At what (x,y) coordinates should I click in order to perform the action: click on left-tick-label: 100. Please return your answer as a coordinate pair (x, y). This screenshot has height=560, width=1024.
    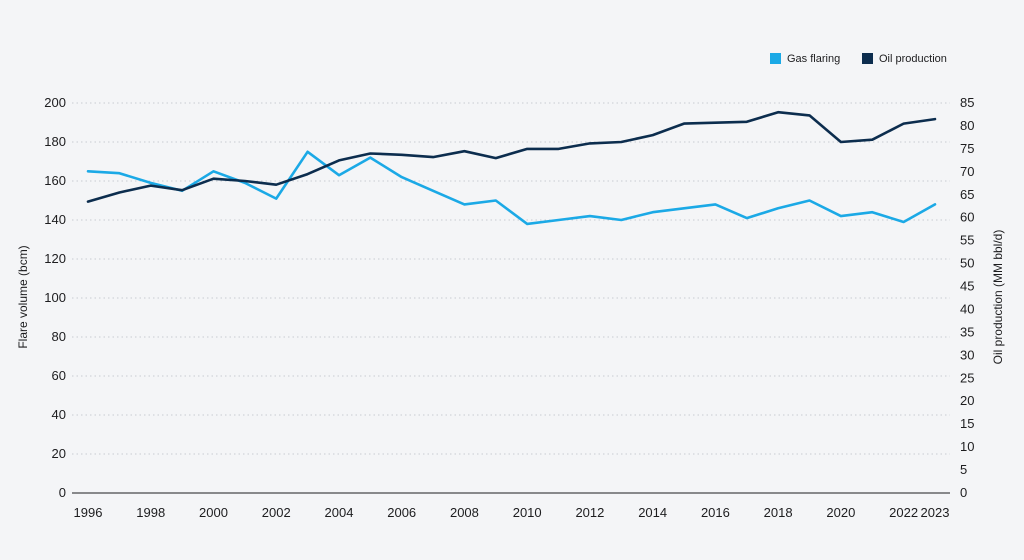
    Looking at the image, I should click on (55, 297).